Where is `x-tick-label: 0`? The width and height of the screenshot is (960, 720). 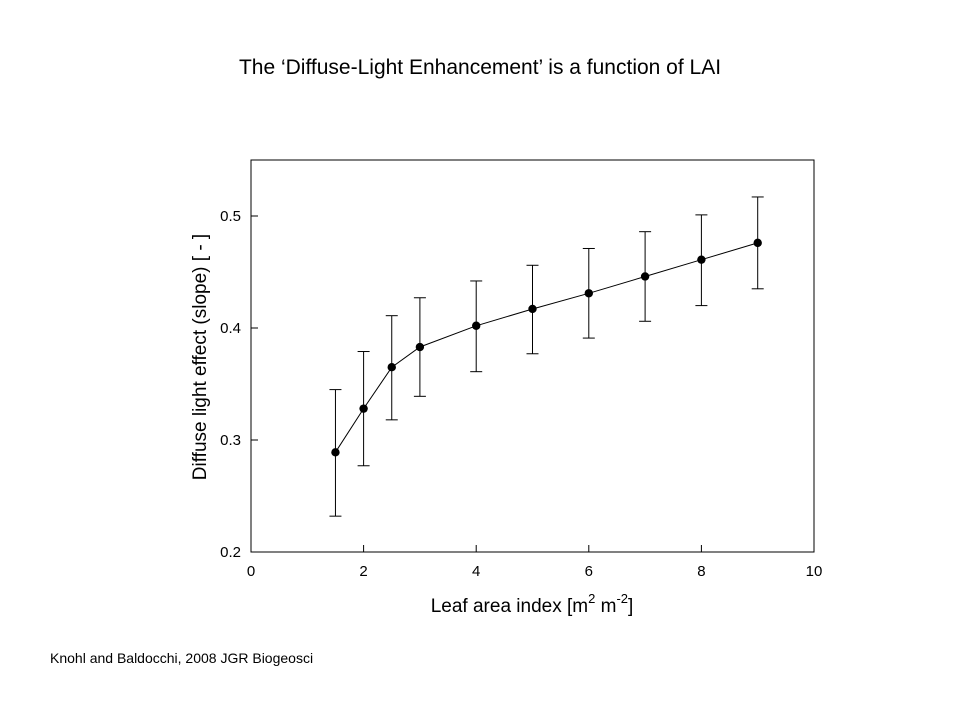 x-tick-label: 0 is located at coordinates (251, 571).